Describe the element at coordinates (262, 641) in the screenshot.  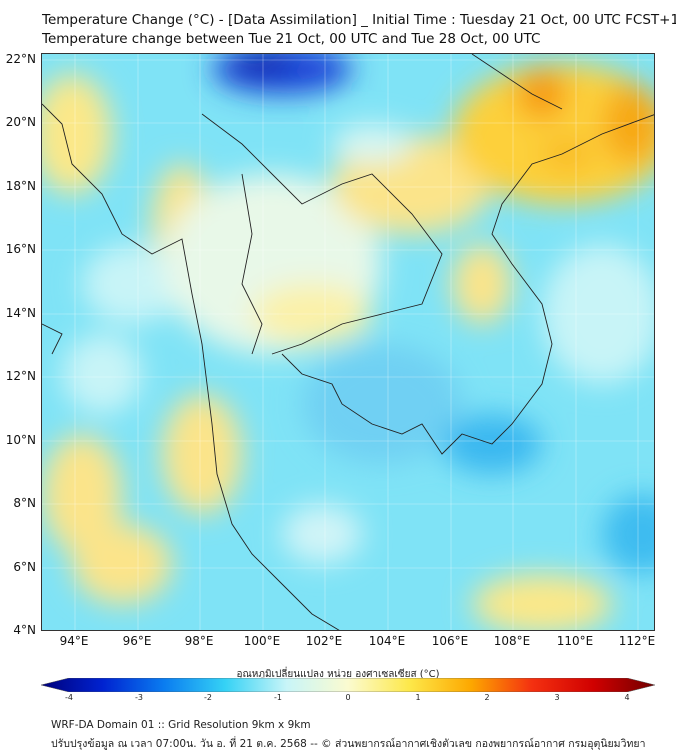
I see `lon-label: 100°E` at that location.